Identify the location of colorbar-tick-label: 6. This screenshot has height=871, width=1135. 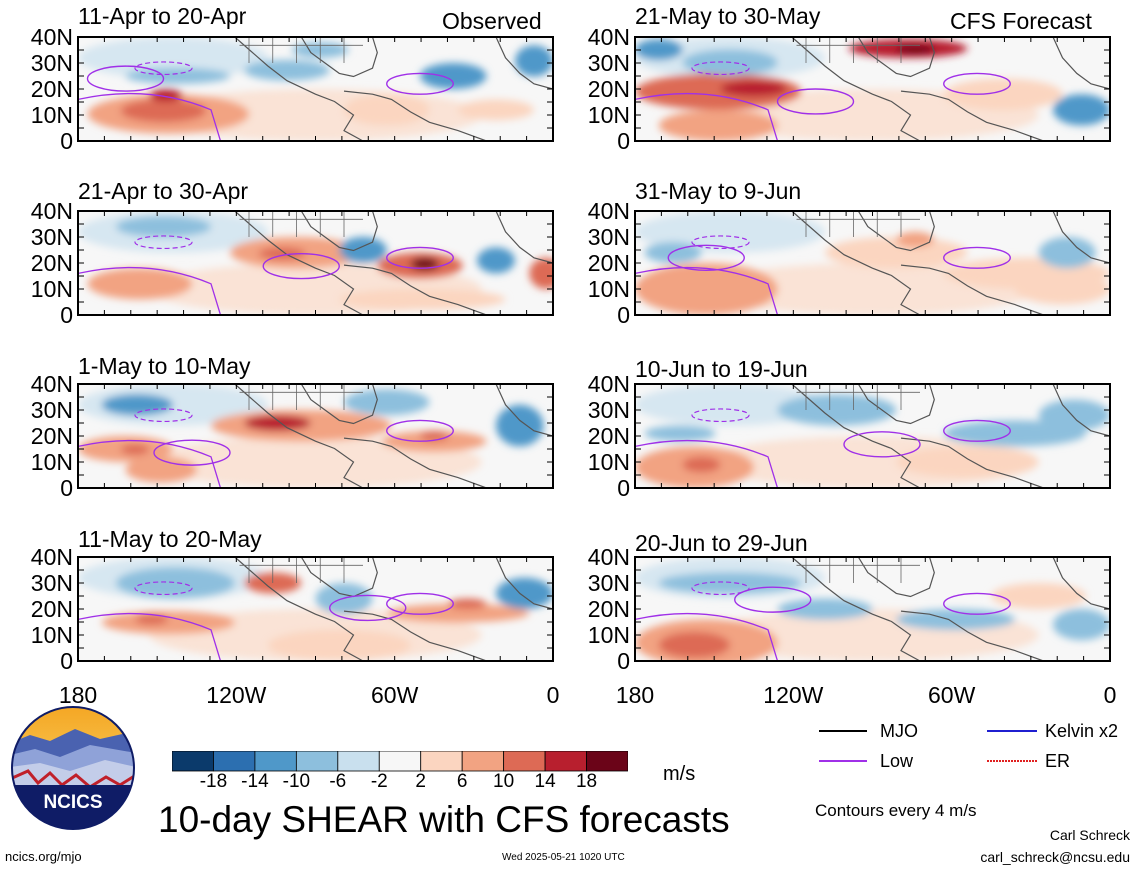
(462, 781).